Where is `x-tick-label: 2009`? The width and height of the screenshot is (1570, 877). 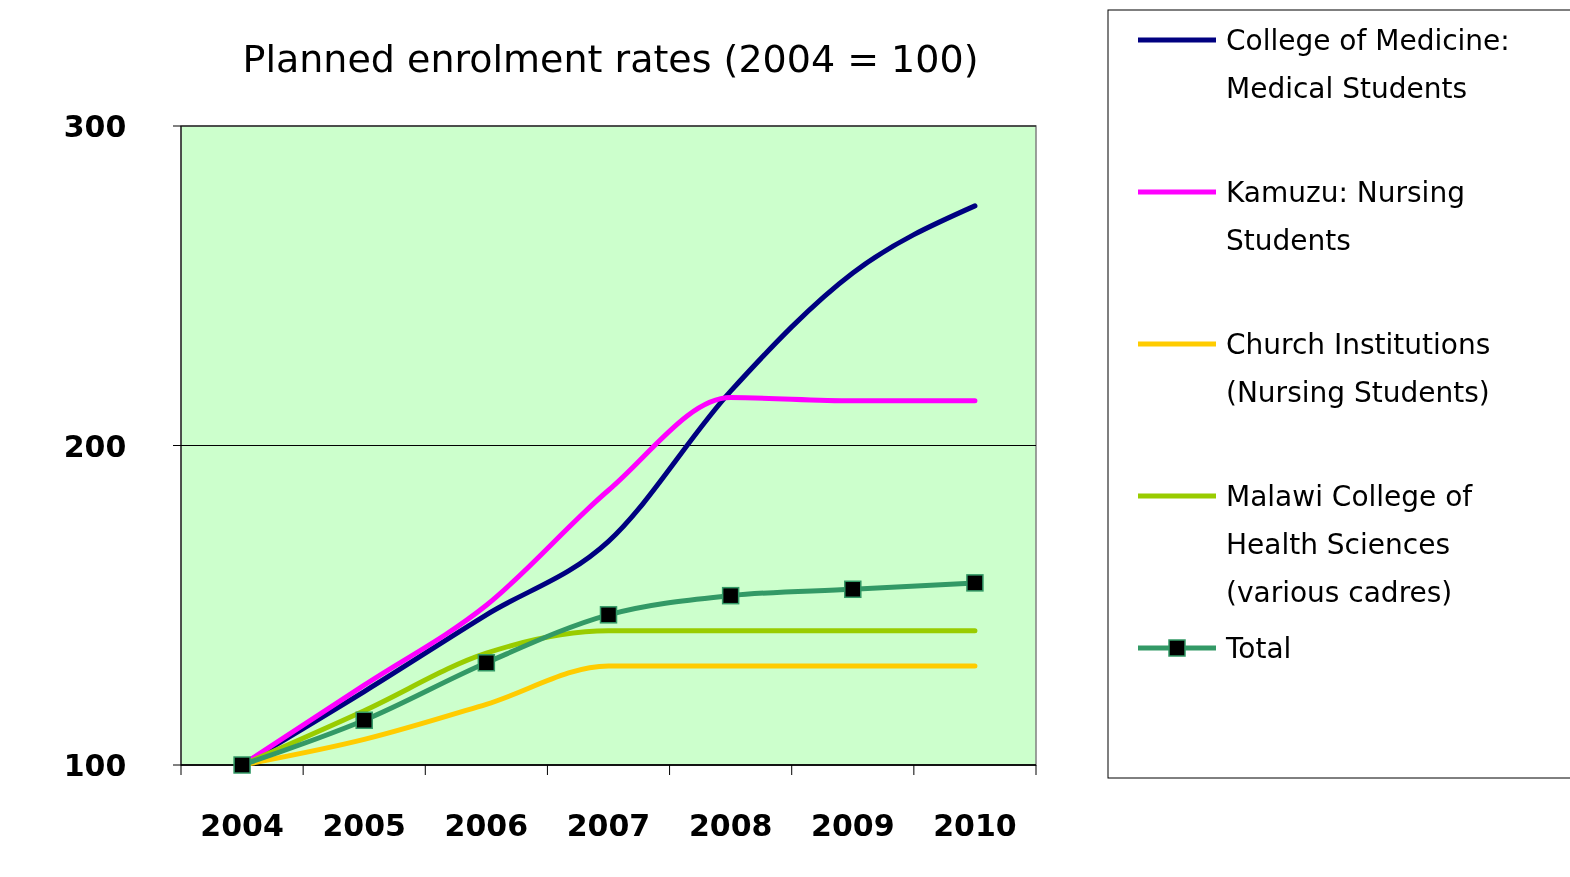
x-tick-label: 2009 is located at coordinates (853, 825).